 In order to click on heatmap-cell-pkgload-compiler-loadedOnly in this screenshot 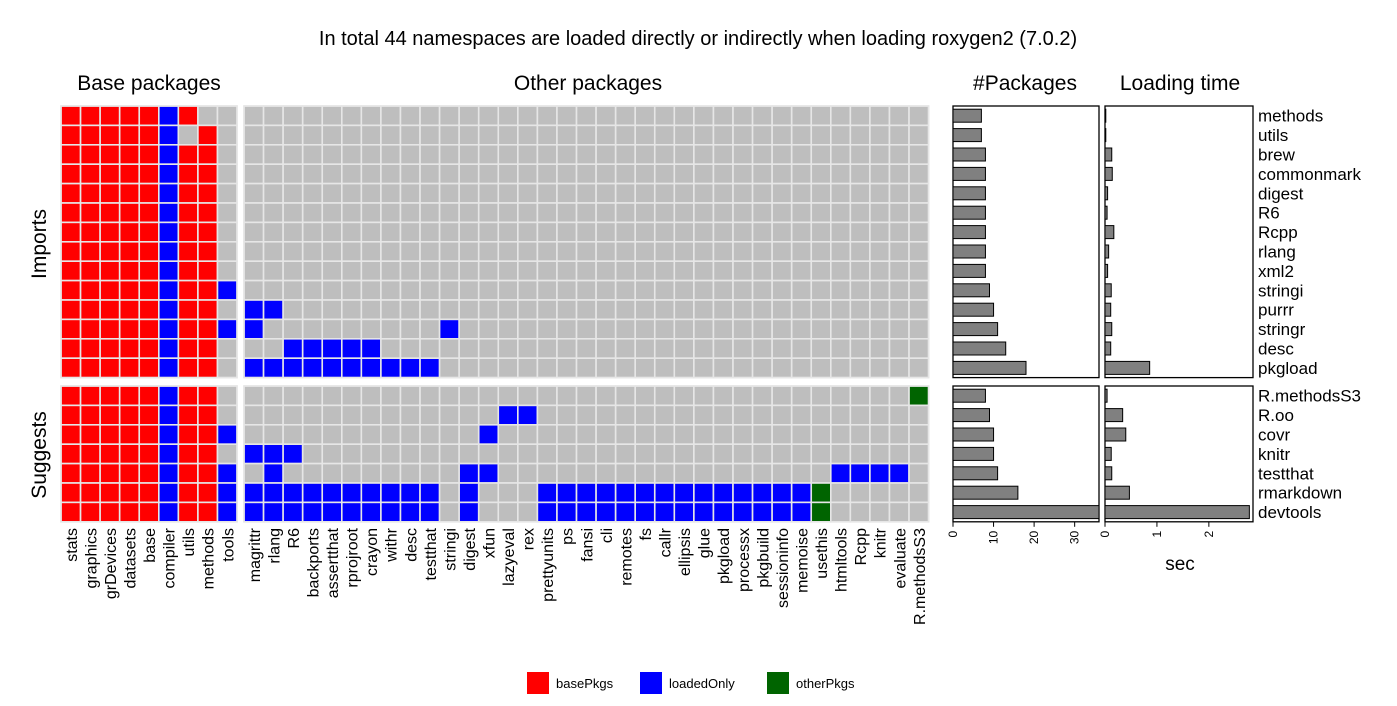, I will do `click(169, 368)`.